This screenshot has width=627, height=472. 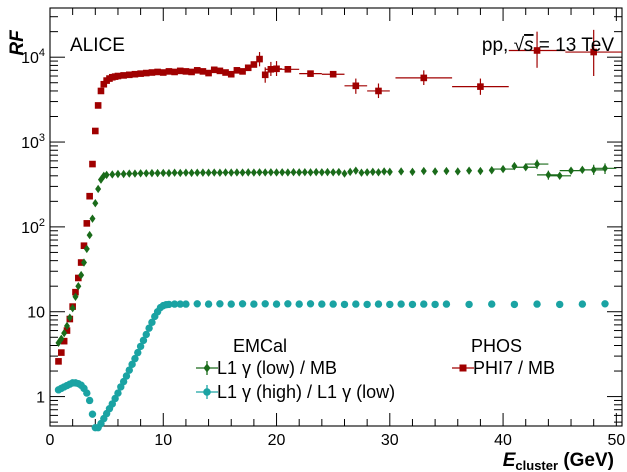 What do you see at coordinates (529, 45) in the screenshot?
I see `energy-variable: s` at bounding box center [529, 45].